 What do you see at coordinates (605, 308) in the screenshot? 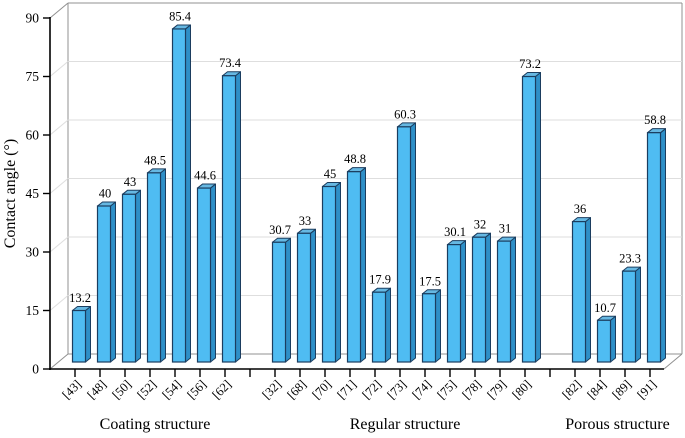
I see `bar-value-label: 10.7` at bounding box center [605, 308].